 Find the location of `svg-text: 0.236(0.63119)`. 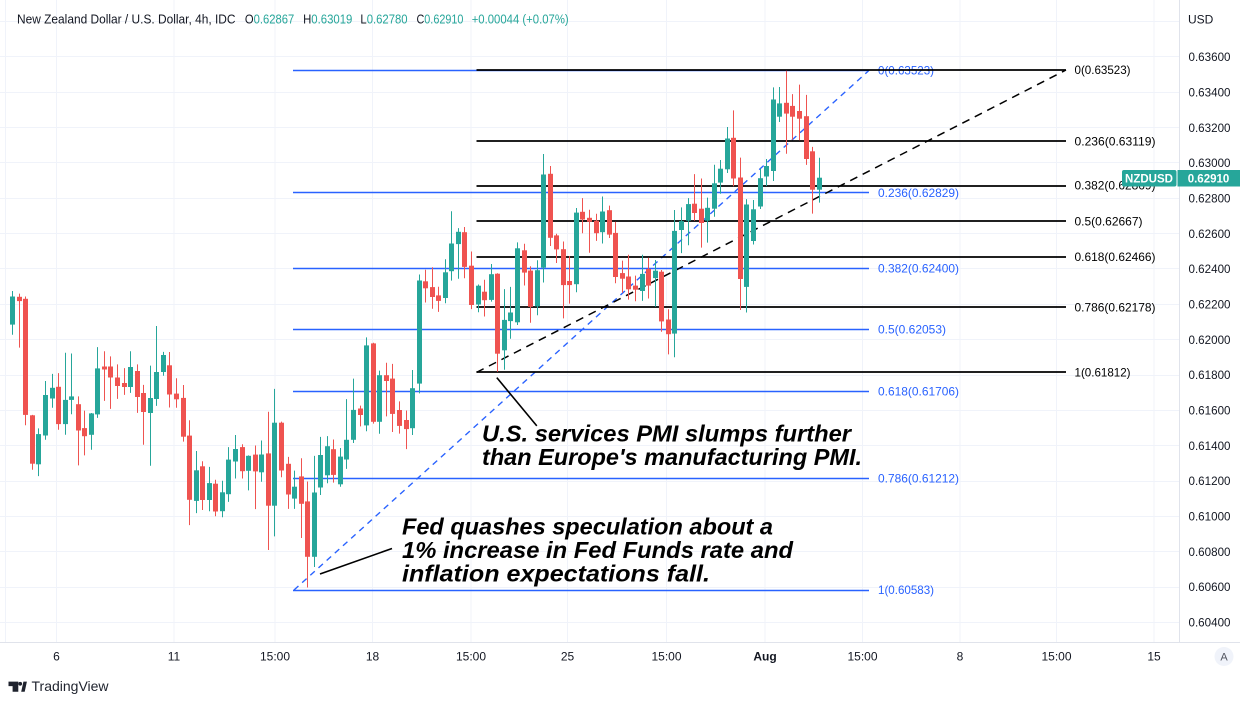

svg-text: 0.236(0.63119) is located at coordinates (1115, 142).